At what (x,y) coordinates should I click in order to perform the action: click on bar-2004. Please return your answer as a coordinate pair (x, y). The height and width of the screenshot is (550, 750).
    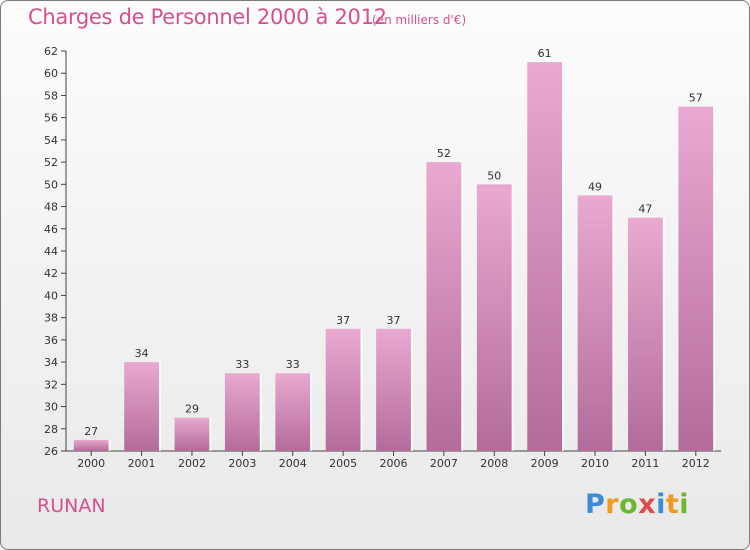
    Looking at the image, I should click on (293, 412).